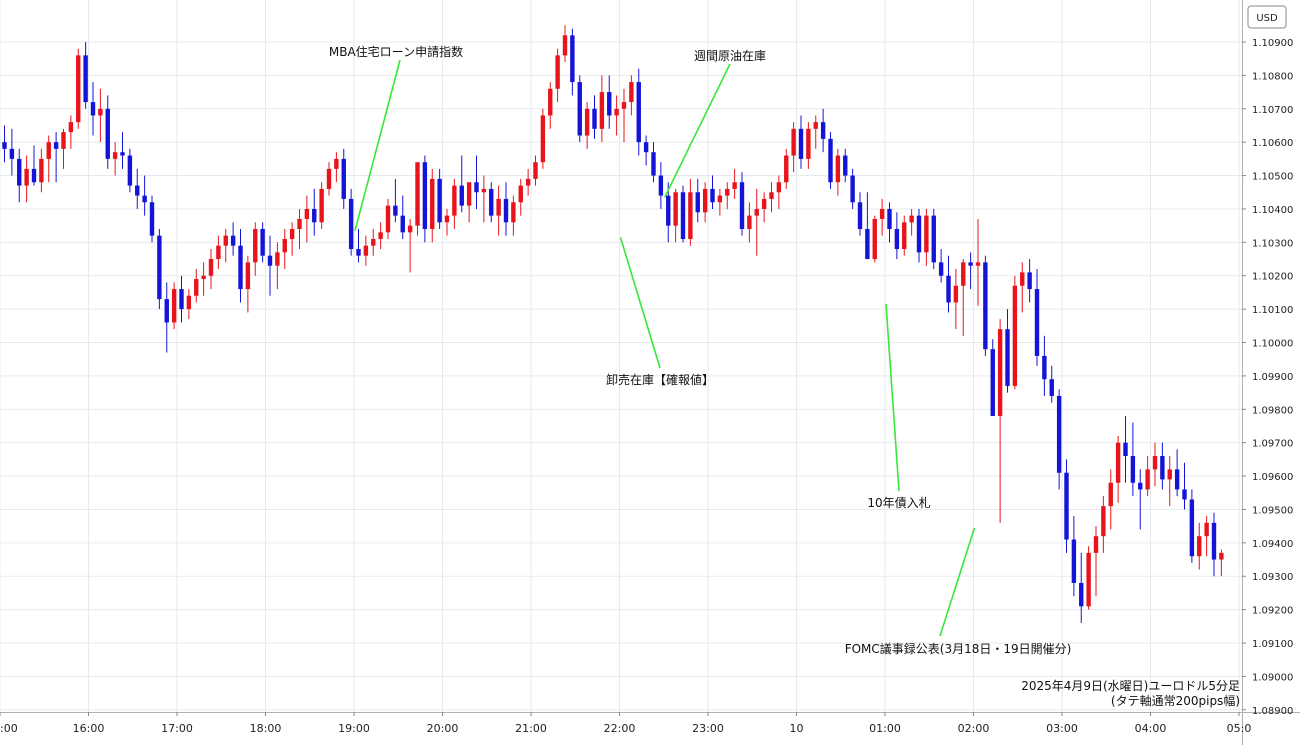  What do you see at coordinates (9, 728) in the screenshot?
I see `x-tick-label: :00` at bounding box center [9, 728].